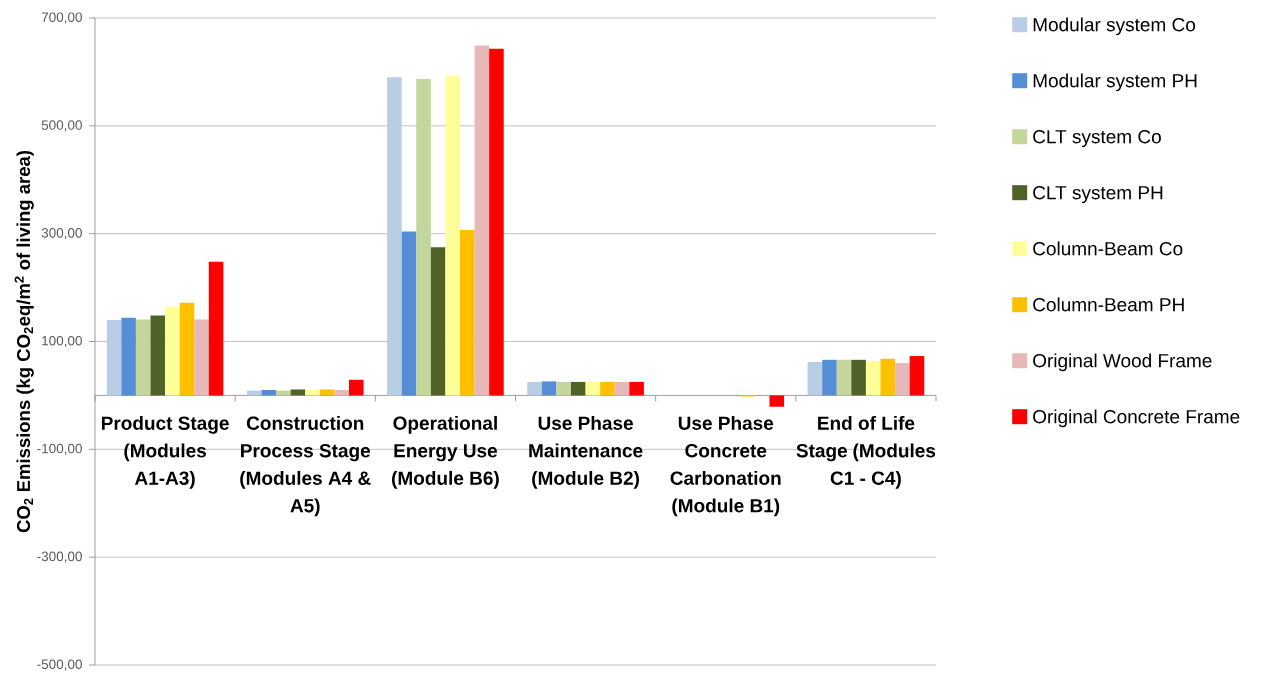 Image resolution: width=1269 pixels, height=673 pixels. What do you see at coordinates (1098, 194) in the screenshot?
I see `legend-label: CLT system PH` at bounding box center [1098, 194].